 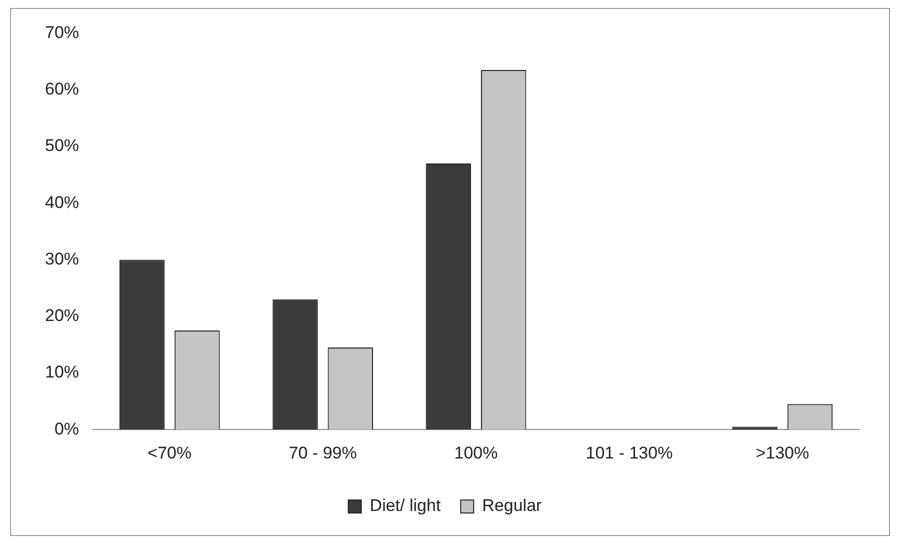 What do you see at coordinates (62, 202) in the screenshot?
I see `y-tick-label: 40%` at bounding box center [62, 202].